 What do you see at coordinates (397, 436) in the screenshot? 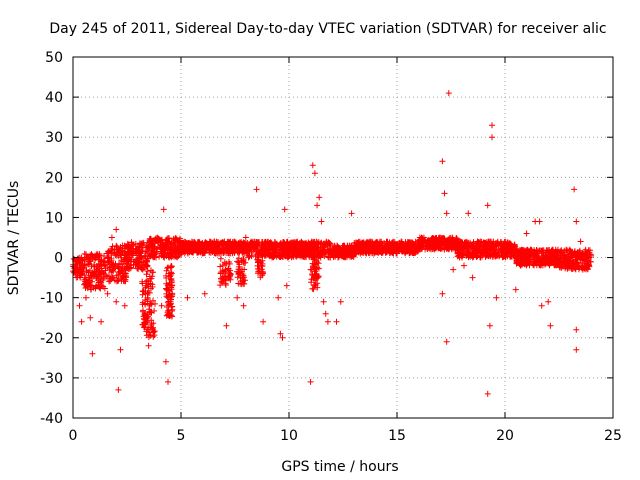
I see `x-tick-label: 15` at bounding box center [397, 436].